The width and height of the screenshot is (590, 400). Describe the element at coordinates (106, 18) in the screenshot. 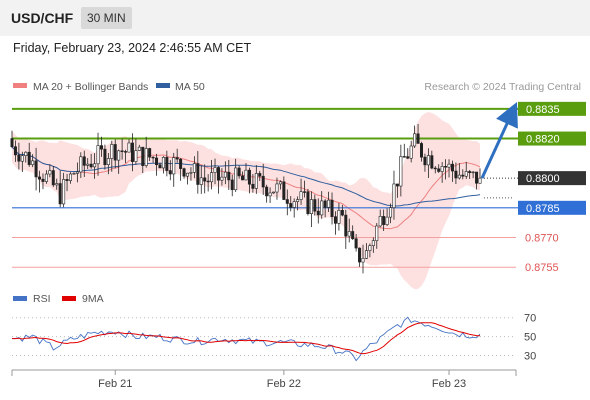

I see `timeframe-badge: 30 MIN` at that location.